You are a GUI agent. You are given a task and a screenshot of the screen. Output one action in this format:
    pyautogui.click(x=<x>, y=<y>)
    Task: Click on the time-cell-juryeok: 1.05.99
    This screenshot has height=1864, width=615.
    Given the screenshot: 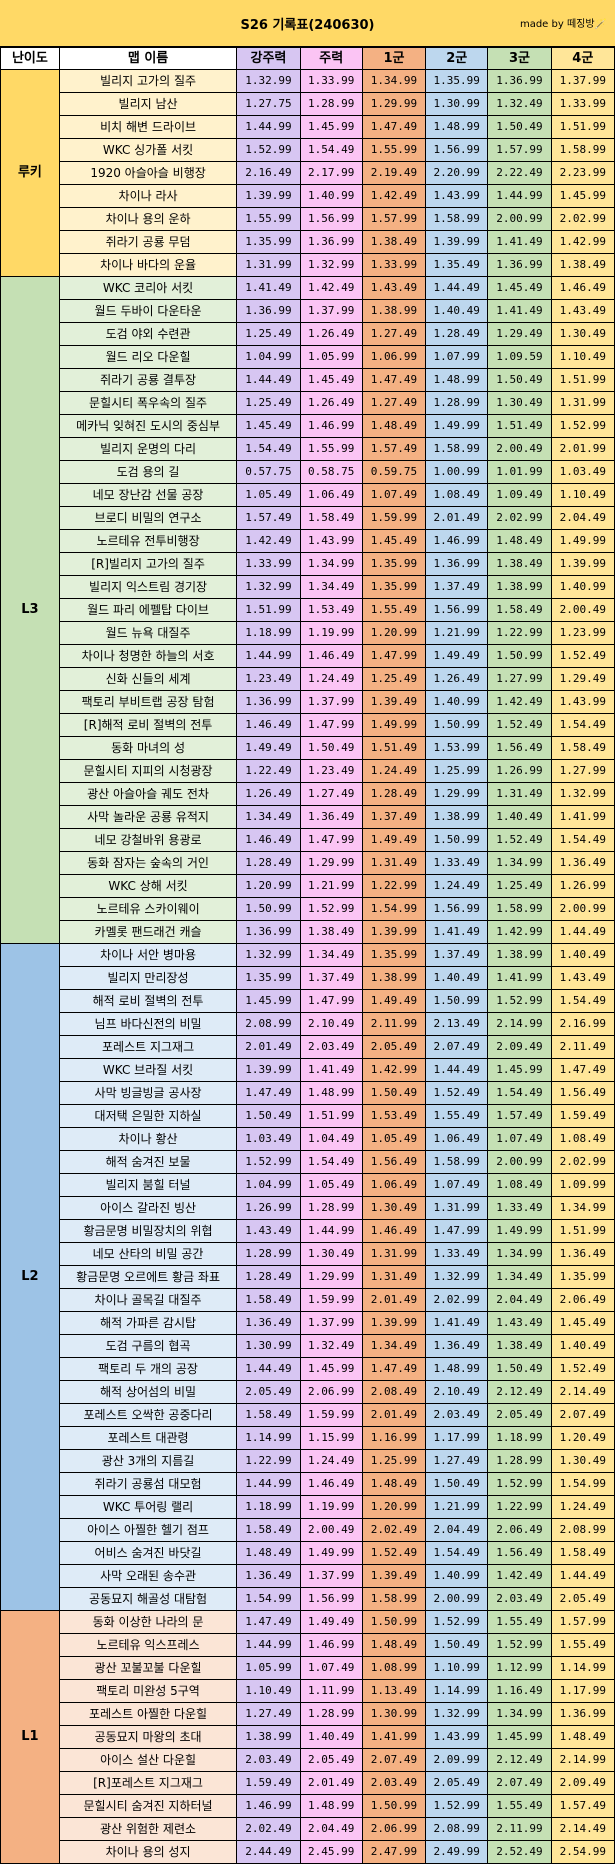 What is the action you would take?
    pyautogui.click(x=331, y=357)
    